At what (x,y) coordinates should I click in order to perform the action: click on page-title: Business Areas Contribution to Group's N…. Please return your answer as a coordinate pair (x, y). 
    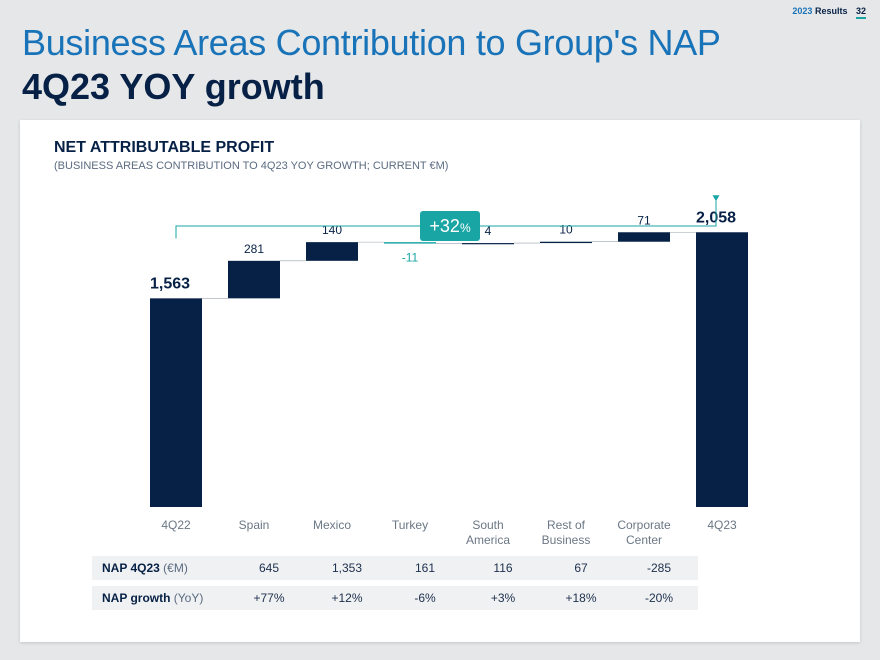
    Looking at the image, I should click on (371, 42).